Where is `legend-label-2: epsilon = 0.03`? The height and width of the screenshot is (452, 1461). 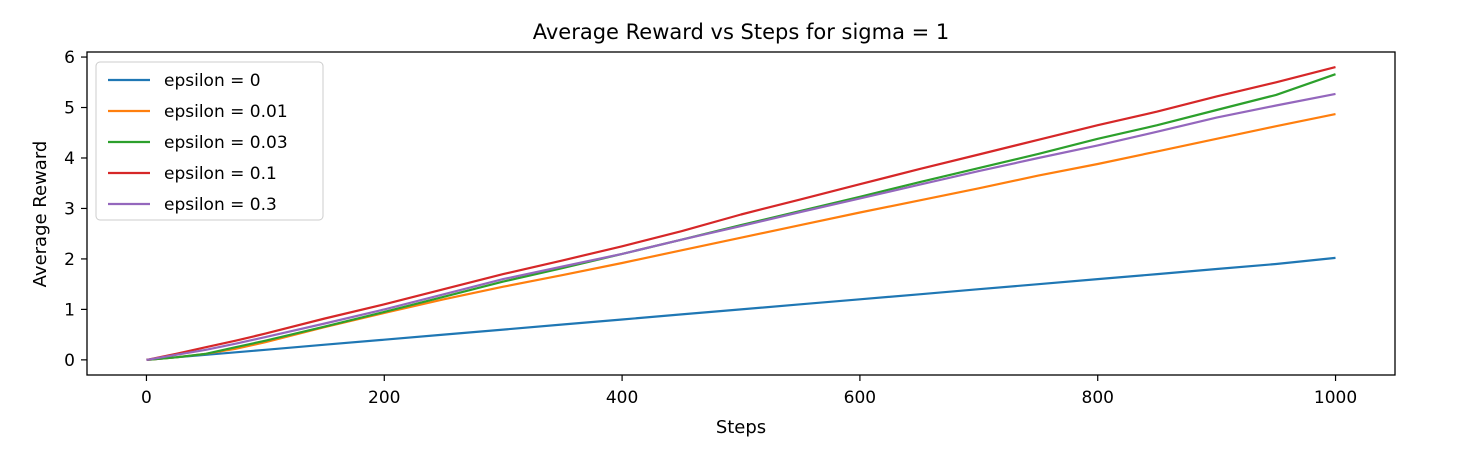
legend-label-2: epsilon = 0.03 is located at coordinates (226, 143).